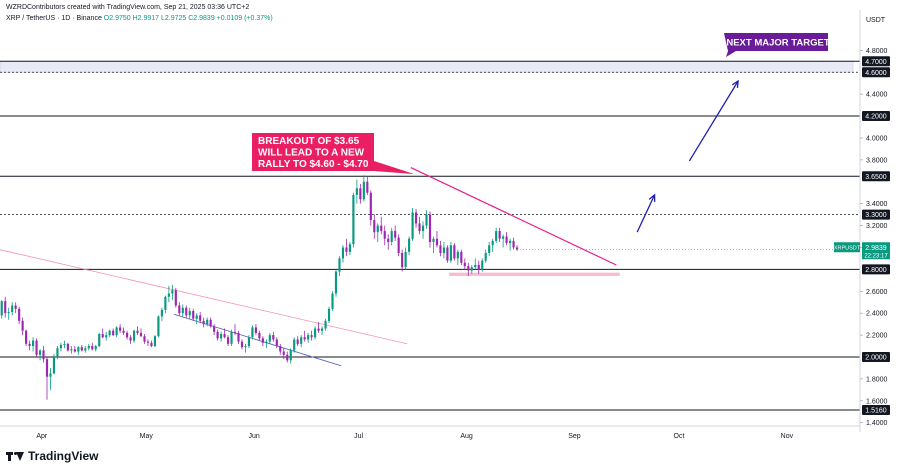 Image resolution: width=900 pixels, height=471 pixels. What do you see at coordinates (427, 66) in the screenshot?
I see `target-zone` at bounding box center [427, 66].